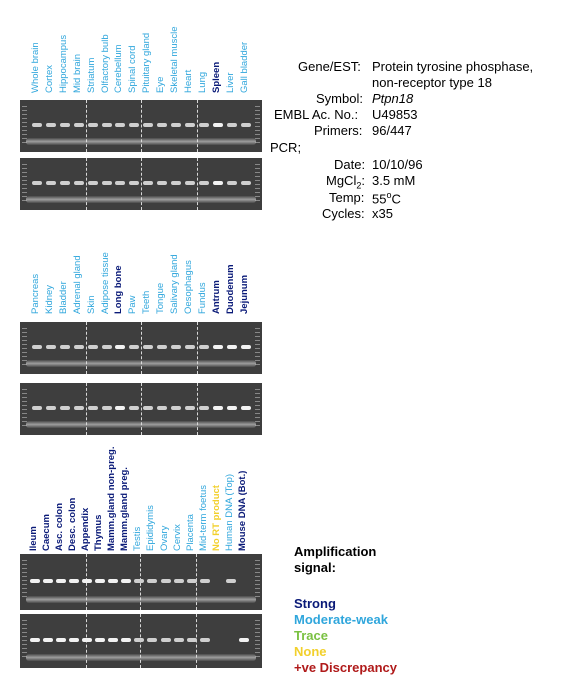  What do you see at coordinates (329, 66) in the screenshot?
I see `gene-label: Gene/EST:` at bounding box center [329, 66].